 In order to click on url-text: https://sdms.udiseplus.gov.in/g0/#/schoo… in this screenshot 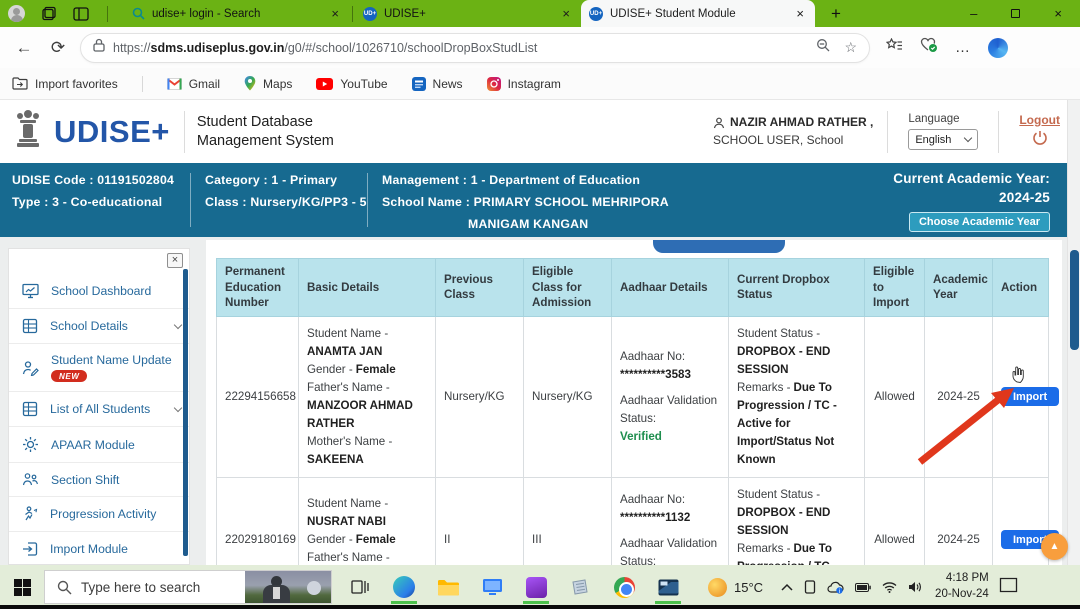, I will do `click(325, 47)`.